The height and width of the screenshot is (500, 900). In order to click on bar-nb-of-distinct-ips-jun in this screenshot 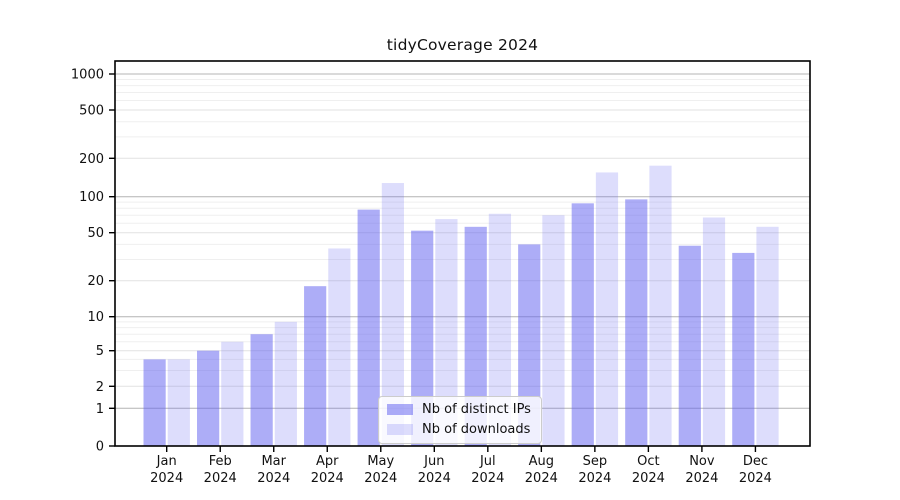, I will do `click(422, 338)`.